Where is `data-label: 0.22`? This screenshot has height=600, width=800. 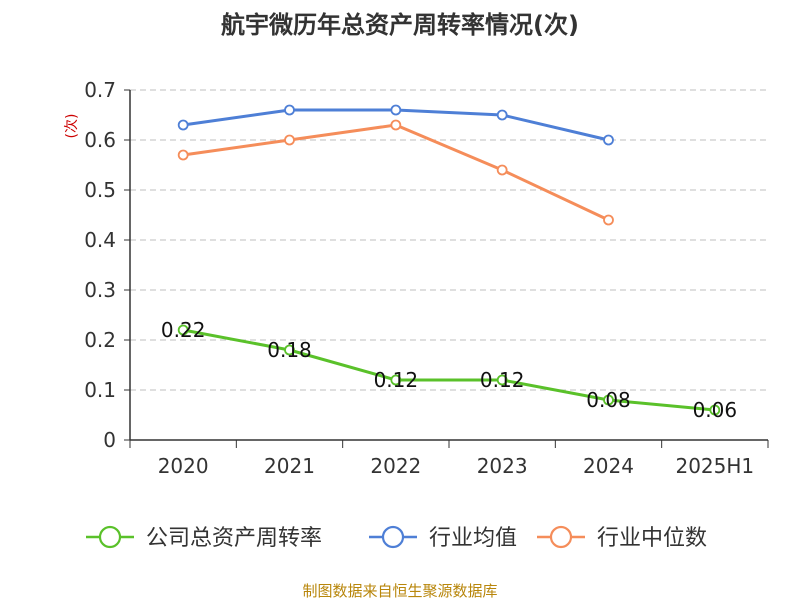 data-label: 0.22 is located at coordinates (183, 330).